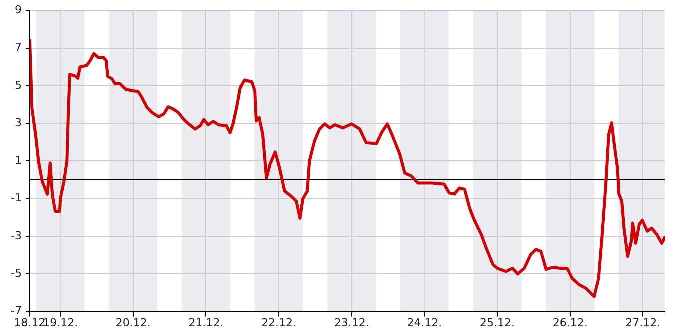  What do you see at coordinates (16, 198) in the screenshot?
I see `y-tick-label: -1` at bounding box center [16, 198].